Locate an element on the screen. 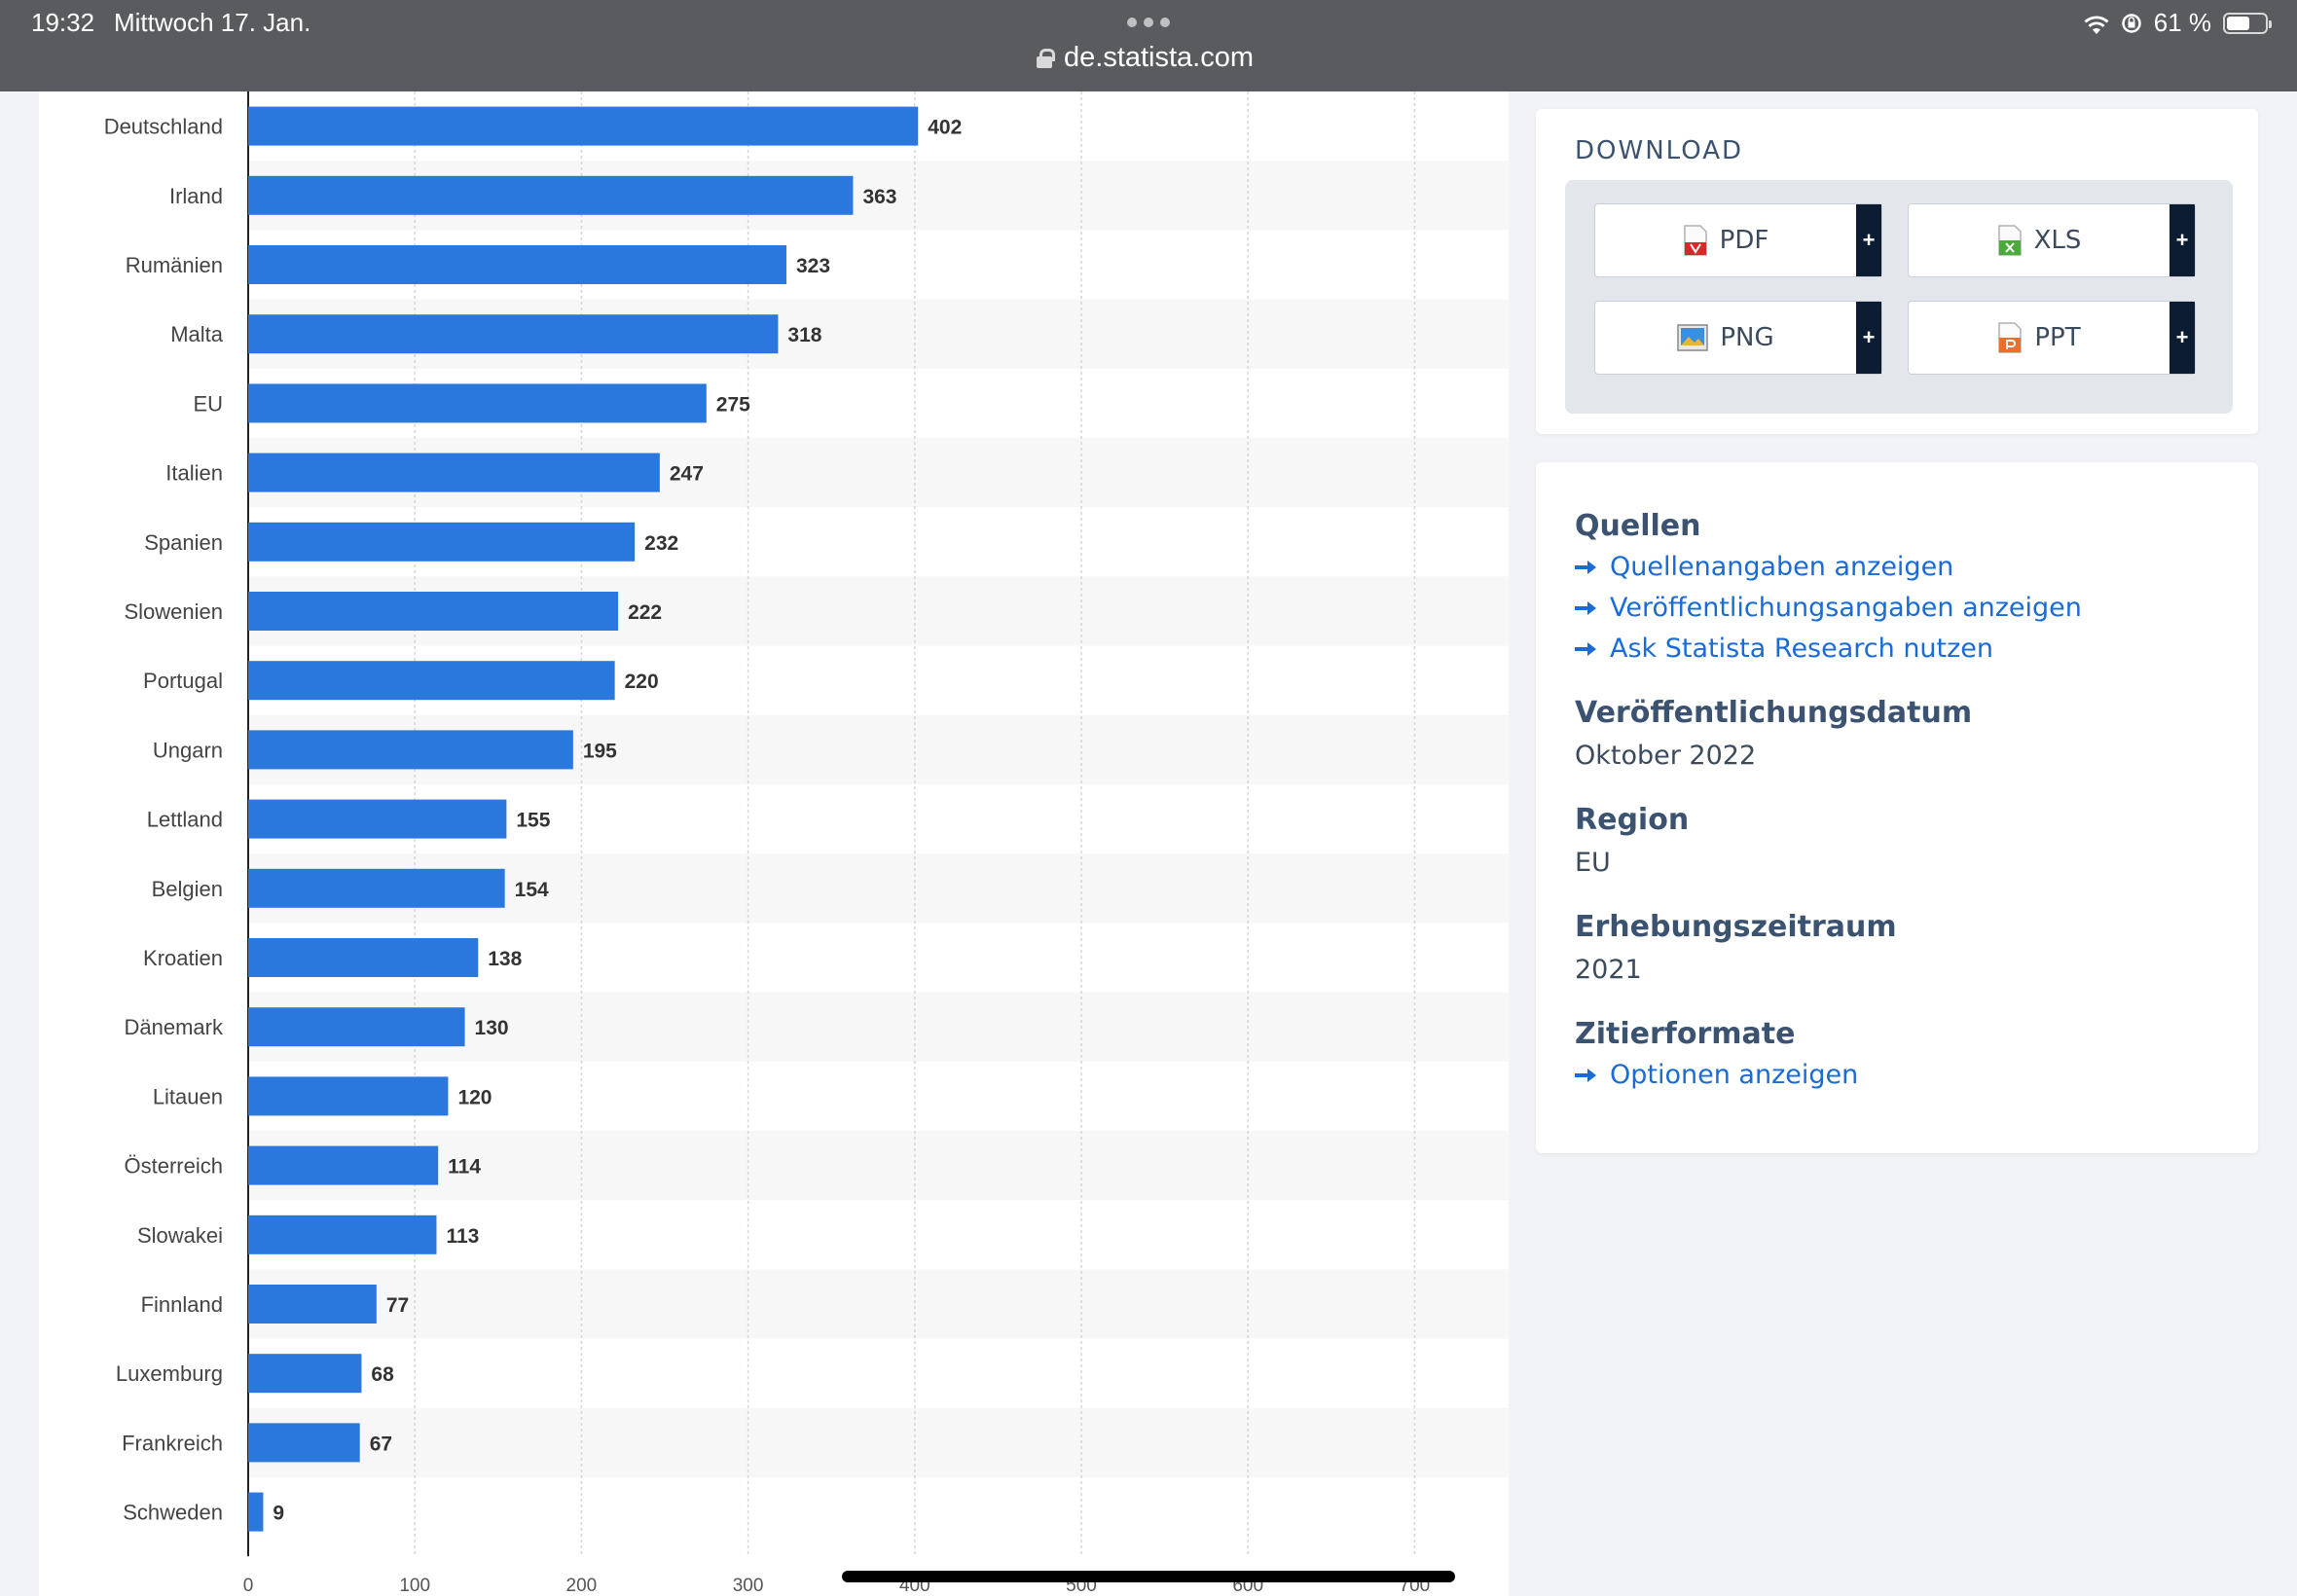 This screenshot has height=1596, width=2297. category-label: Luxemburg is located at coordinates (170, 1373).